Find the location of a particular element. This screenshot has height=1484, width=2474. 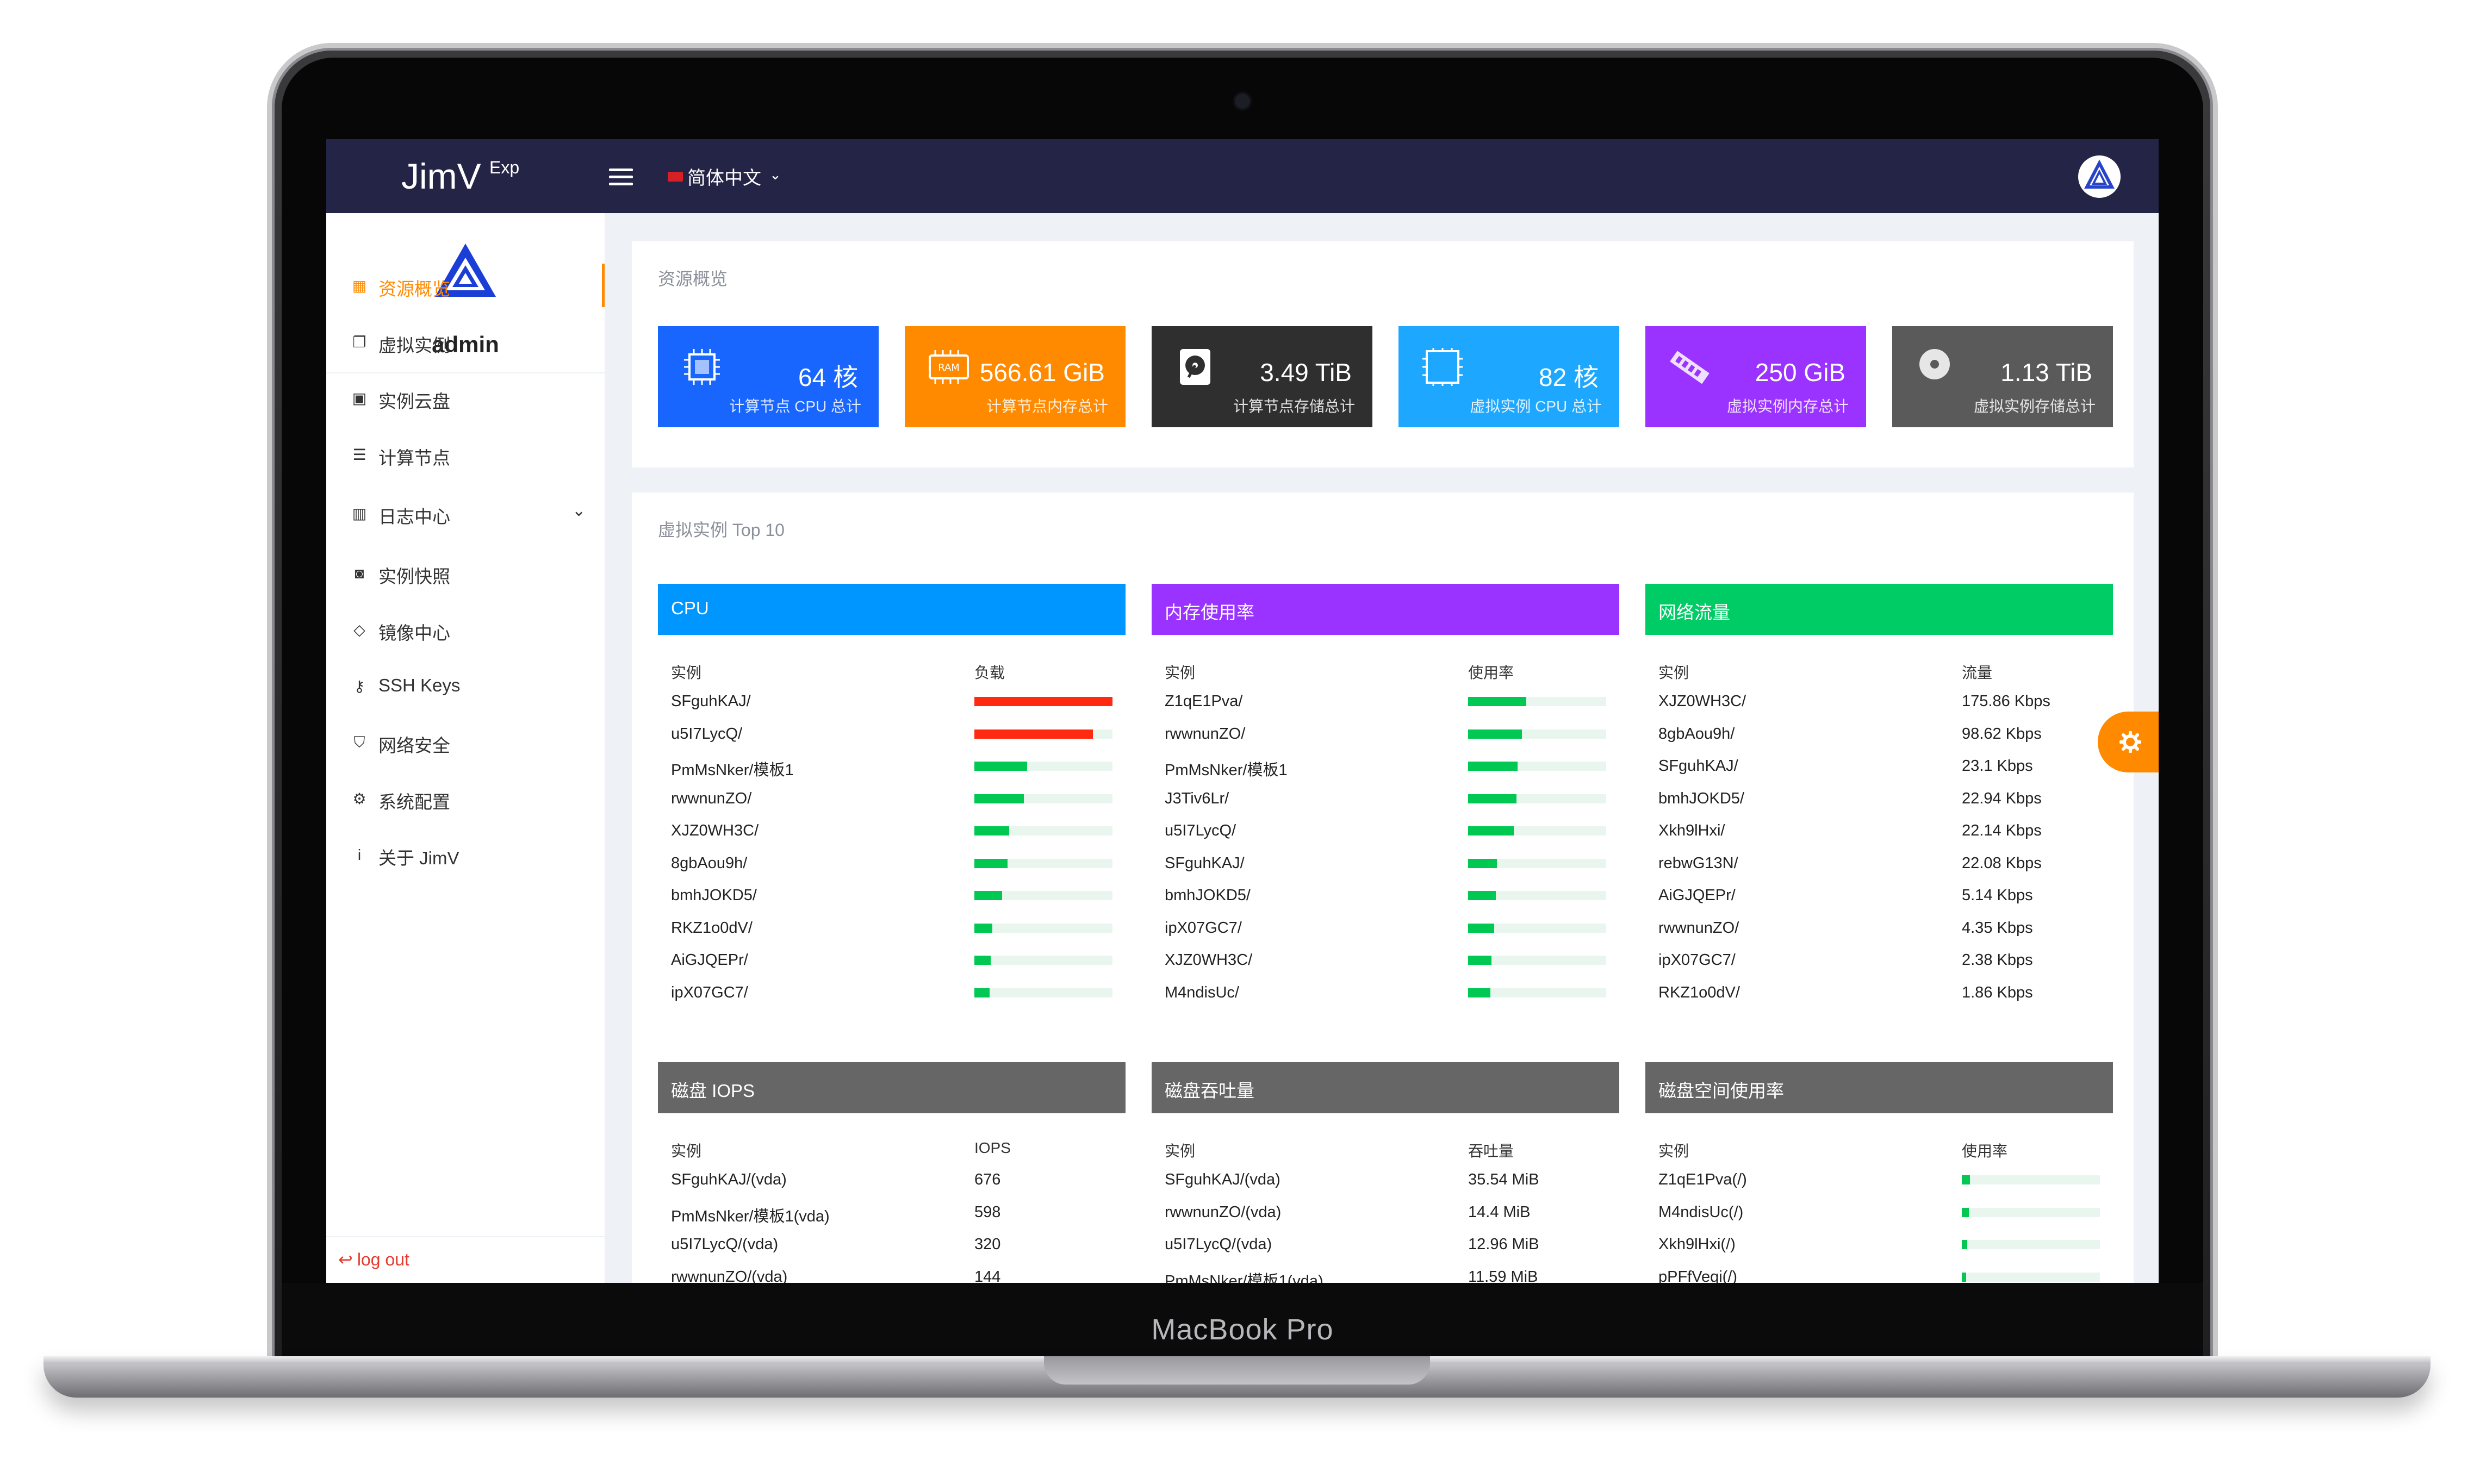

logout-link: ↩ log out is located at coordinates (373, 1259).